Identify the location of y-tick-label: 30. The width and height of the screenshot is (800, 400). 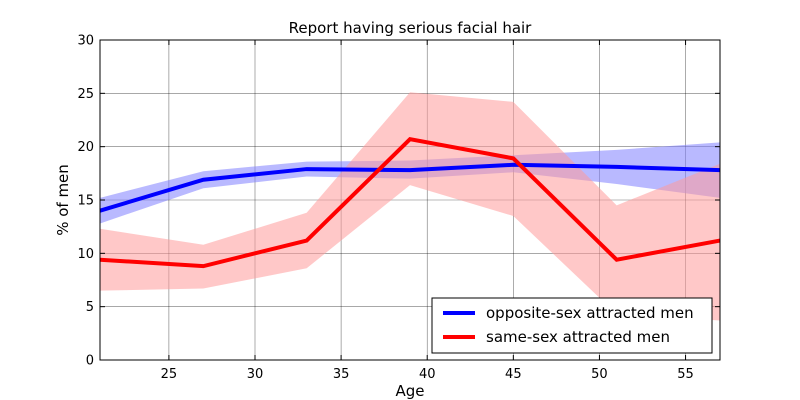
(85, 41).